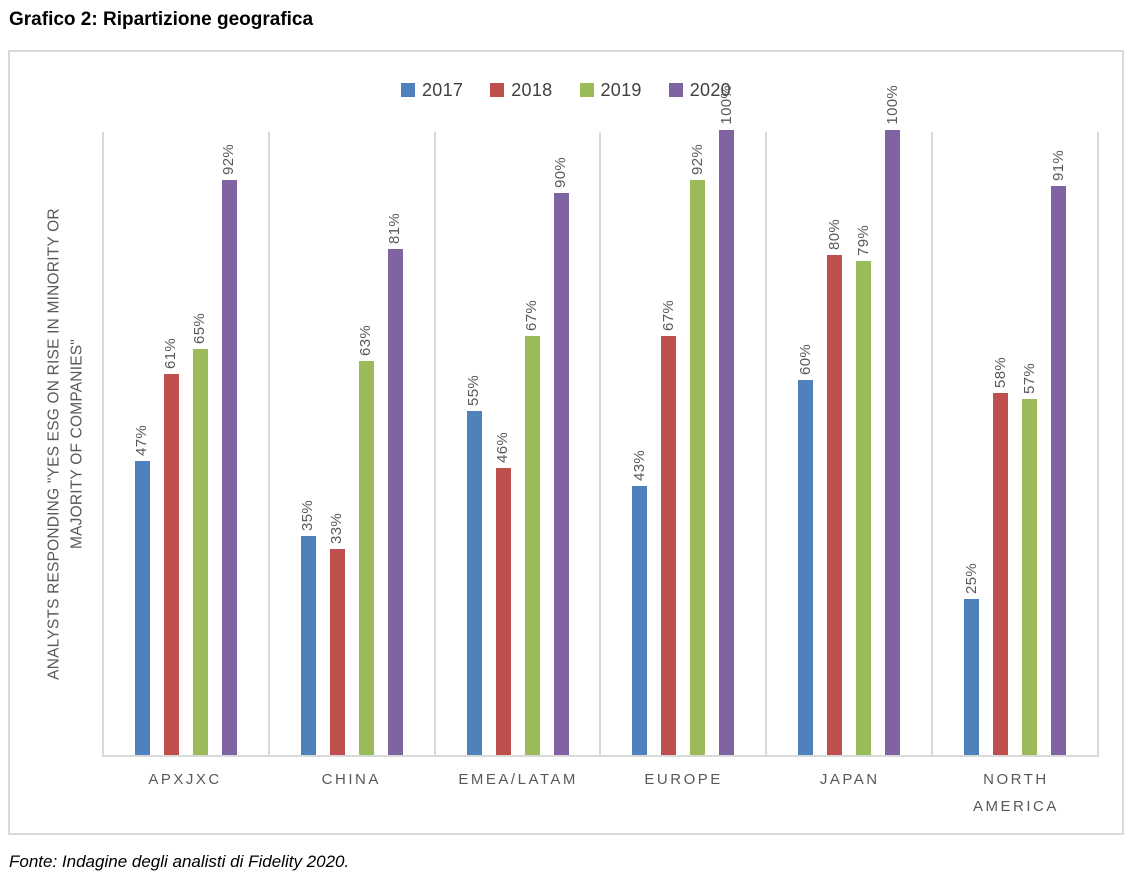 Image resolution: width=1134 pixels, height=890 pixels. I want to click on x-label-cell-japan: JAPAN, so click(850, 793).